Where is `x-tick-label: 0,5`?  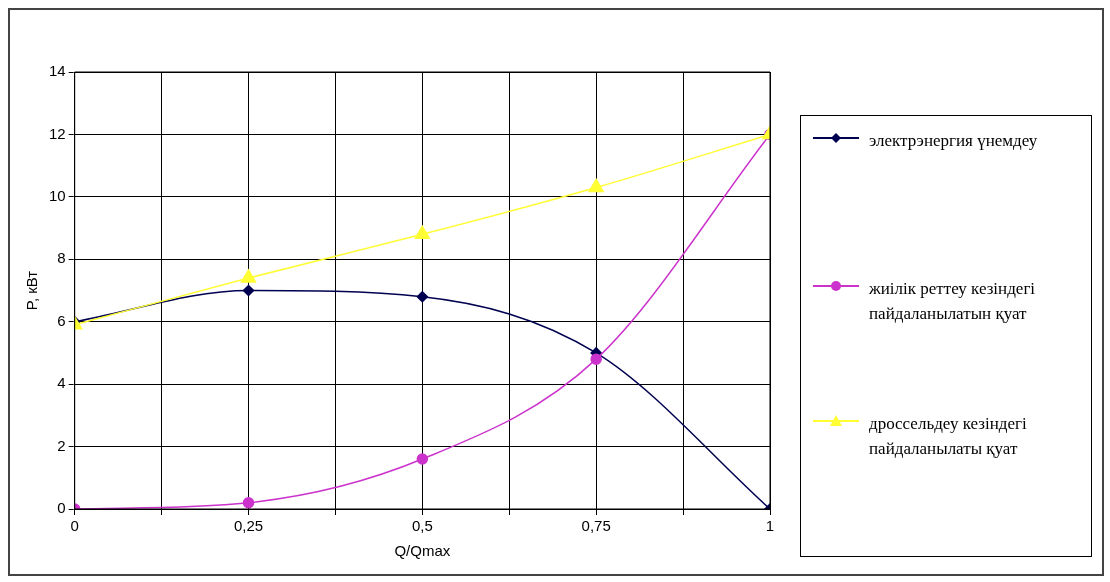 x-tick-label: 0,5 is located at coordinates (422, 526).